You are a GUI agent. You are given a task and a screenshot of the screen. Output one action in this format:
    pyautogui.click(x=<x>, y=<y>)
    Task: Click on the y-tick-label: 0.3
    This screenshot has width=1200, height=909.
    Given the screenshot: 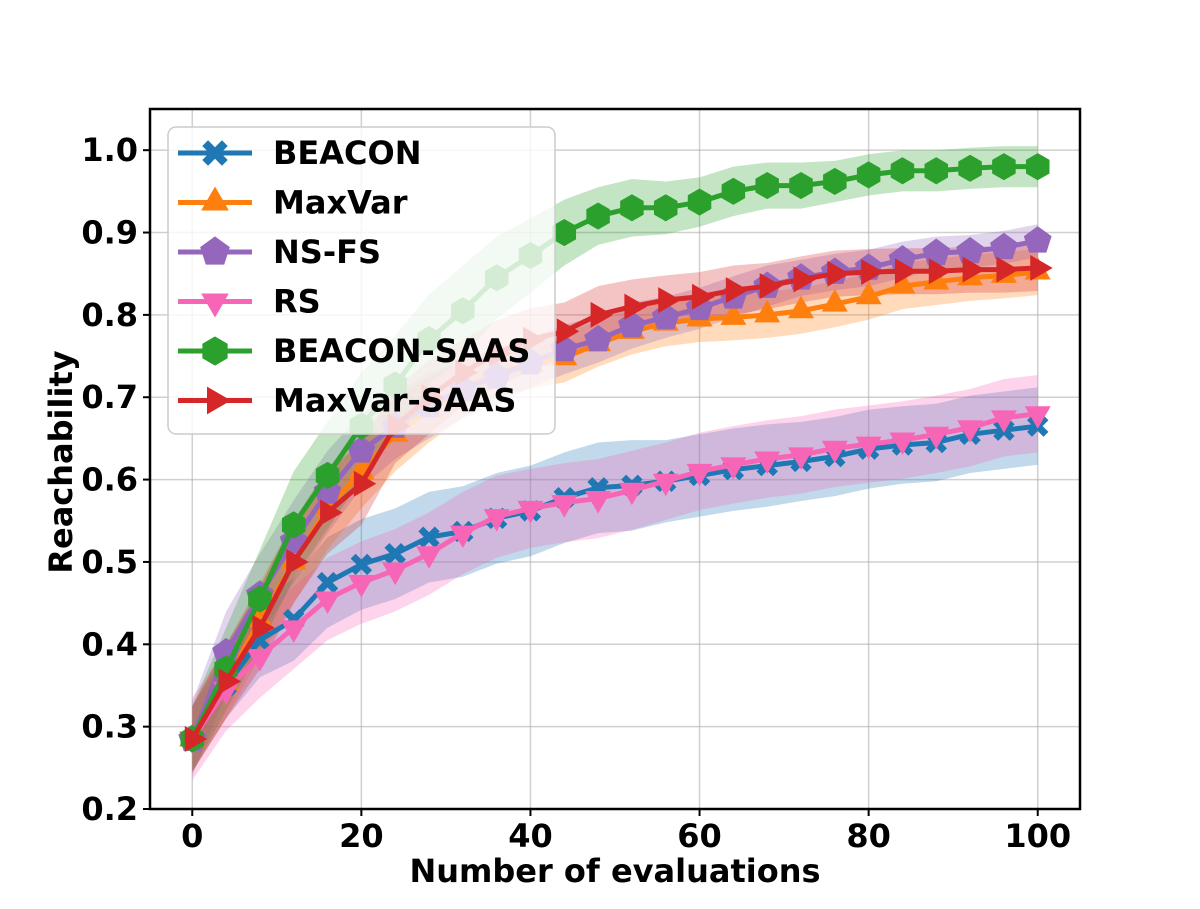 What is the action you would take?
    pyautogui.click(x=109, y=727)
    